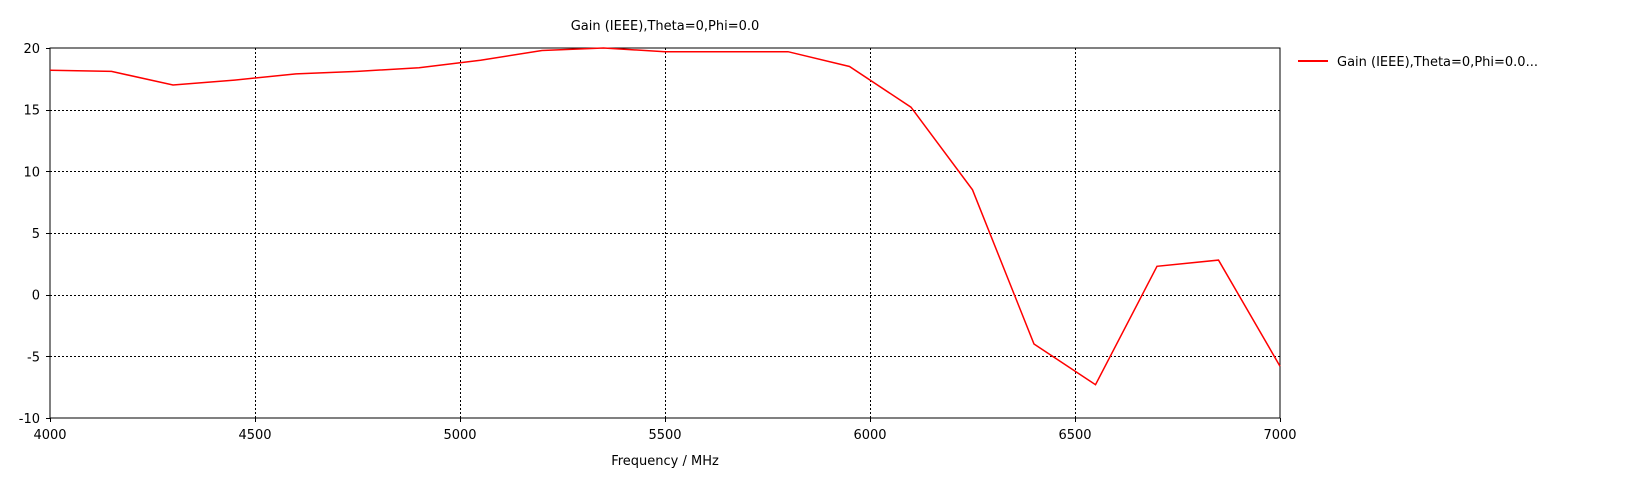 The width and height of the screenshot is (1628, 494). I want to click on x-tick-label: 4000, so click(49, 435).